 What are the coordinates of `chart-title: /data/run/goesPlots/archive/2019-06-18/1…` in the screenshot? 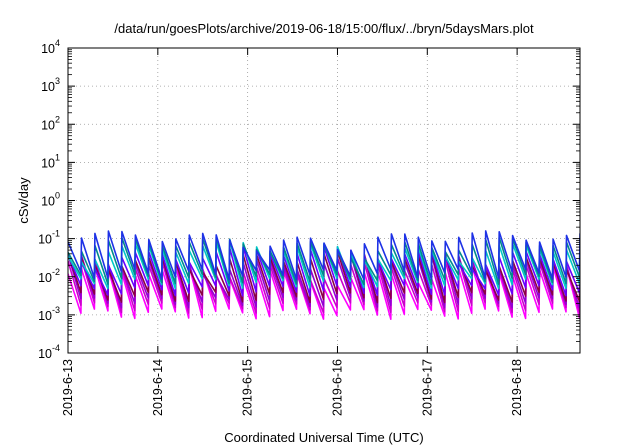 It's located at (324, 28).